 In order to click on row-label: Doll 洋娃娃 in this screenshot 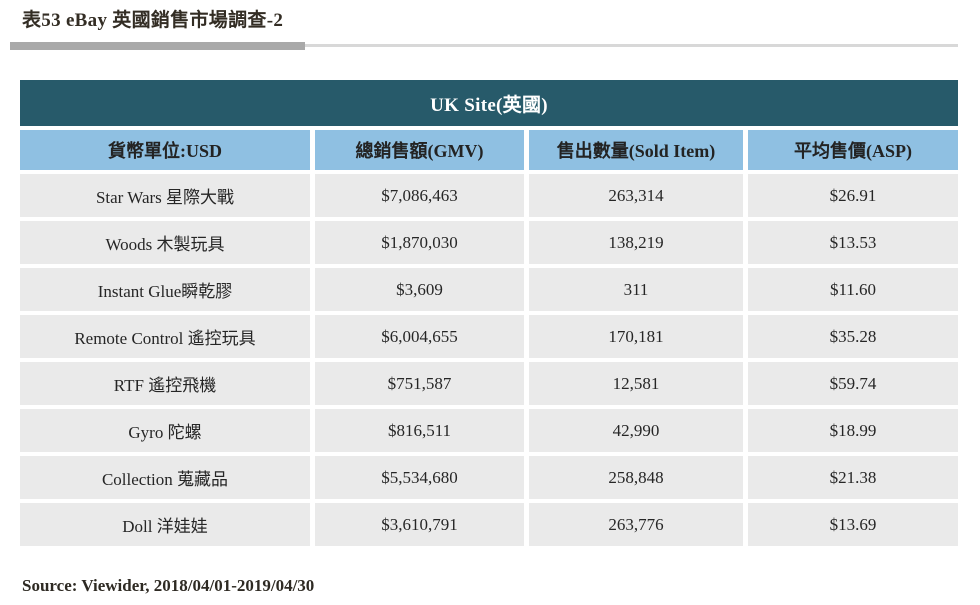, I will do `click(165, 524)`.